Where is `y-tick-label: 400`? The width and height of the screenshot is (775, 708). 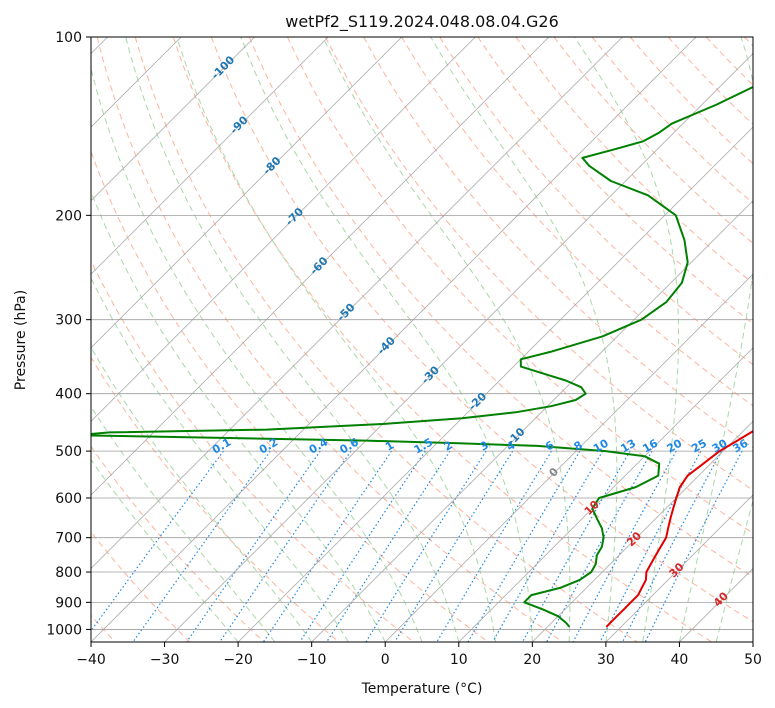
y-tick-label: 400 is located at coordinates (68, 395).